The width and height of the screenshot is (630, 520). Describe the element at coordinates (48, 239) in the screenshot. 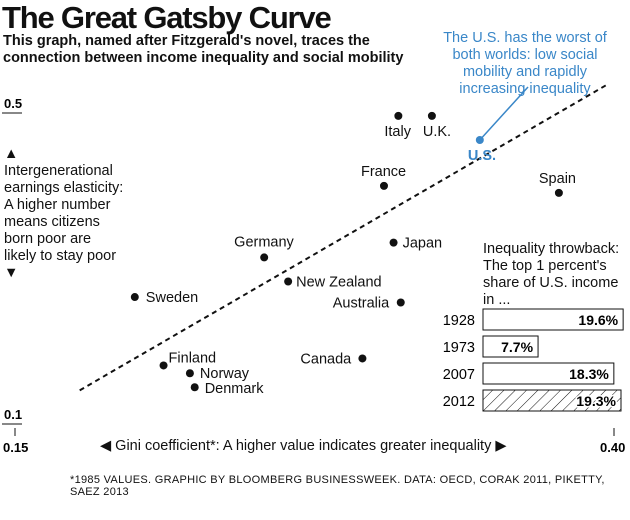

I see `y-axis-label-line: born poor are` at that location.